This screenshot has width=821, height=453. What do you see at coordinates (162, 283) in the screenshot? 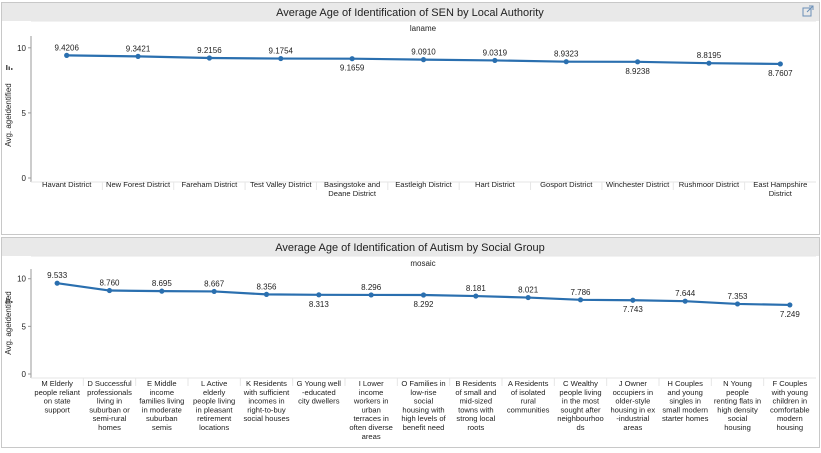
I see `data-label: 8.695` at bounding box center [162, 283].